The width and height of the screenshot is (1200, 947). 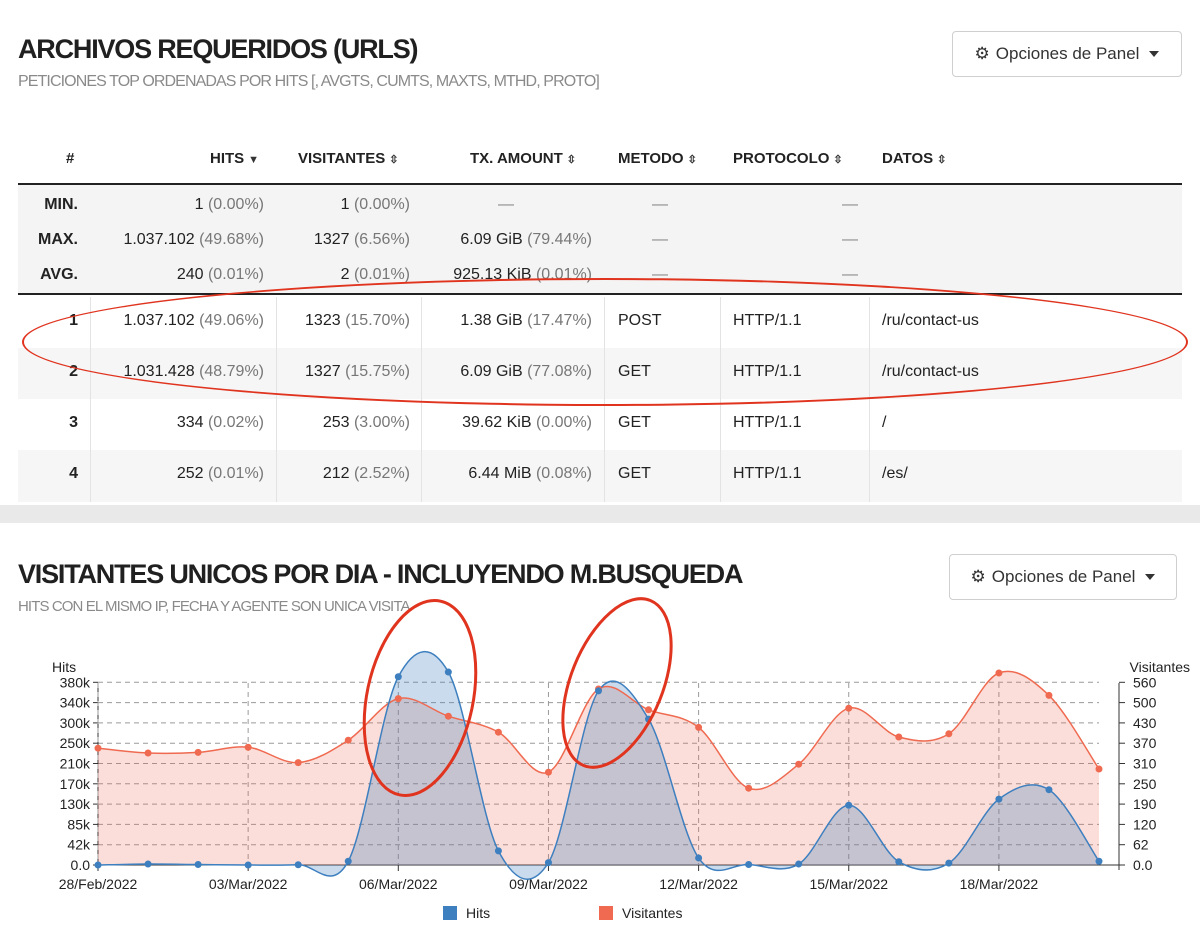 I want to click on col-header-hits-label: HITS, so click(x=227, y=158).